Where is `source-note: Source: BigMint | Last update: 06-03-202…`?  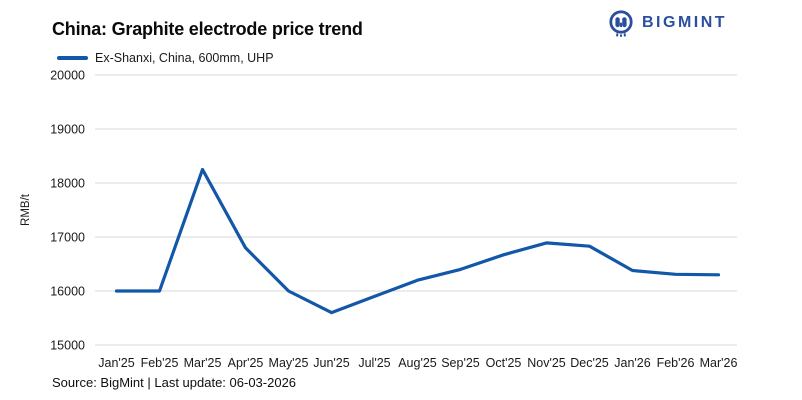 source-note: Source: BigMint | Last update: 06-03-202… is located at coordinates (174, 382).